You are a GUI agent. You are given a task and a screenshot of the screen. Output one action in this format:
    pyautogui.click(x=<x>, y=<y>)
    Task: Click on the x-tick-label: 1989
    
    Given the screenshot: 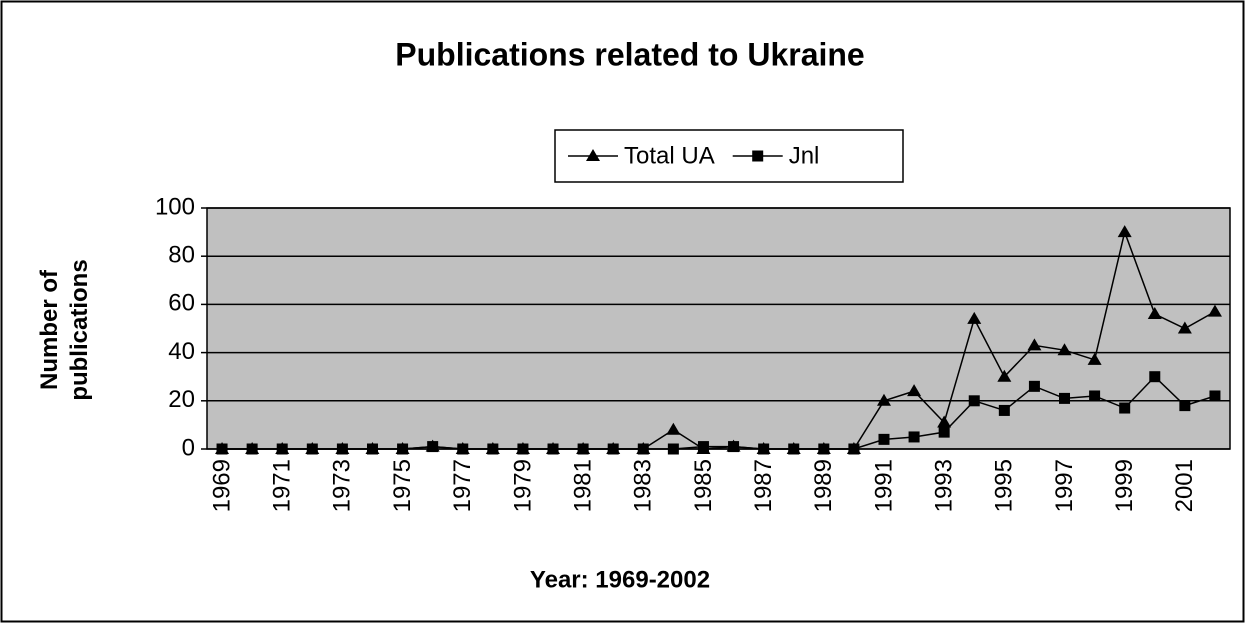 What is the action you would take?
    pyautogui.click(x=823, y=485)
    